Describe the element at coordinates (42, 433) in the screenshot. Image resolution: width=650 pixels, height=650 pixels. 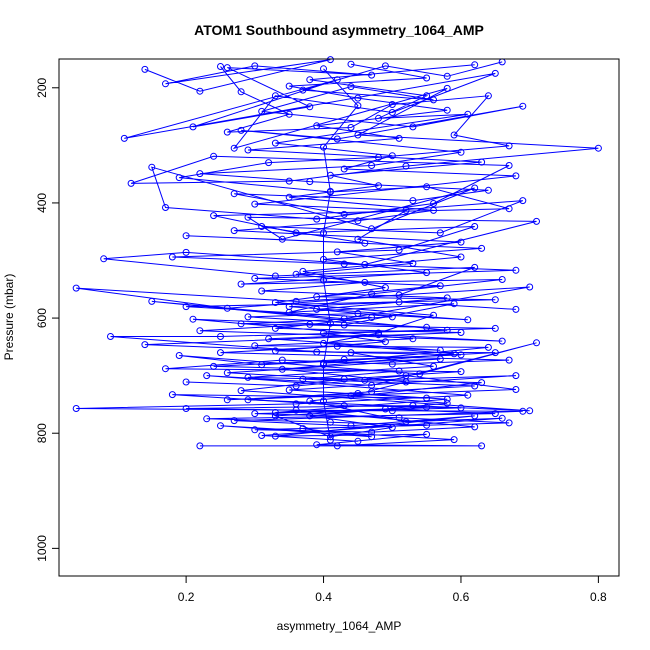
I see `y-tick-label: 800` at that location.